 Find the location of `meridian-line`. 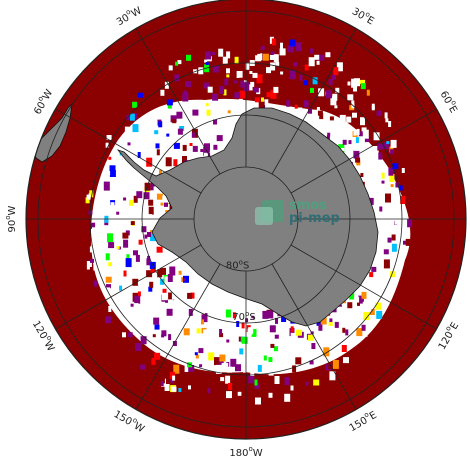

meridian-line is located at coordinates (178, 336).